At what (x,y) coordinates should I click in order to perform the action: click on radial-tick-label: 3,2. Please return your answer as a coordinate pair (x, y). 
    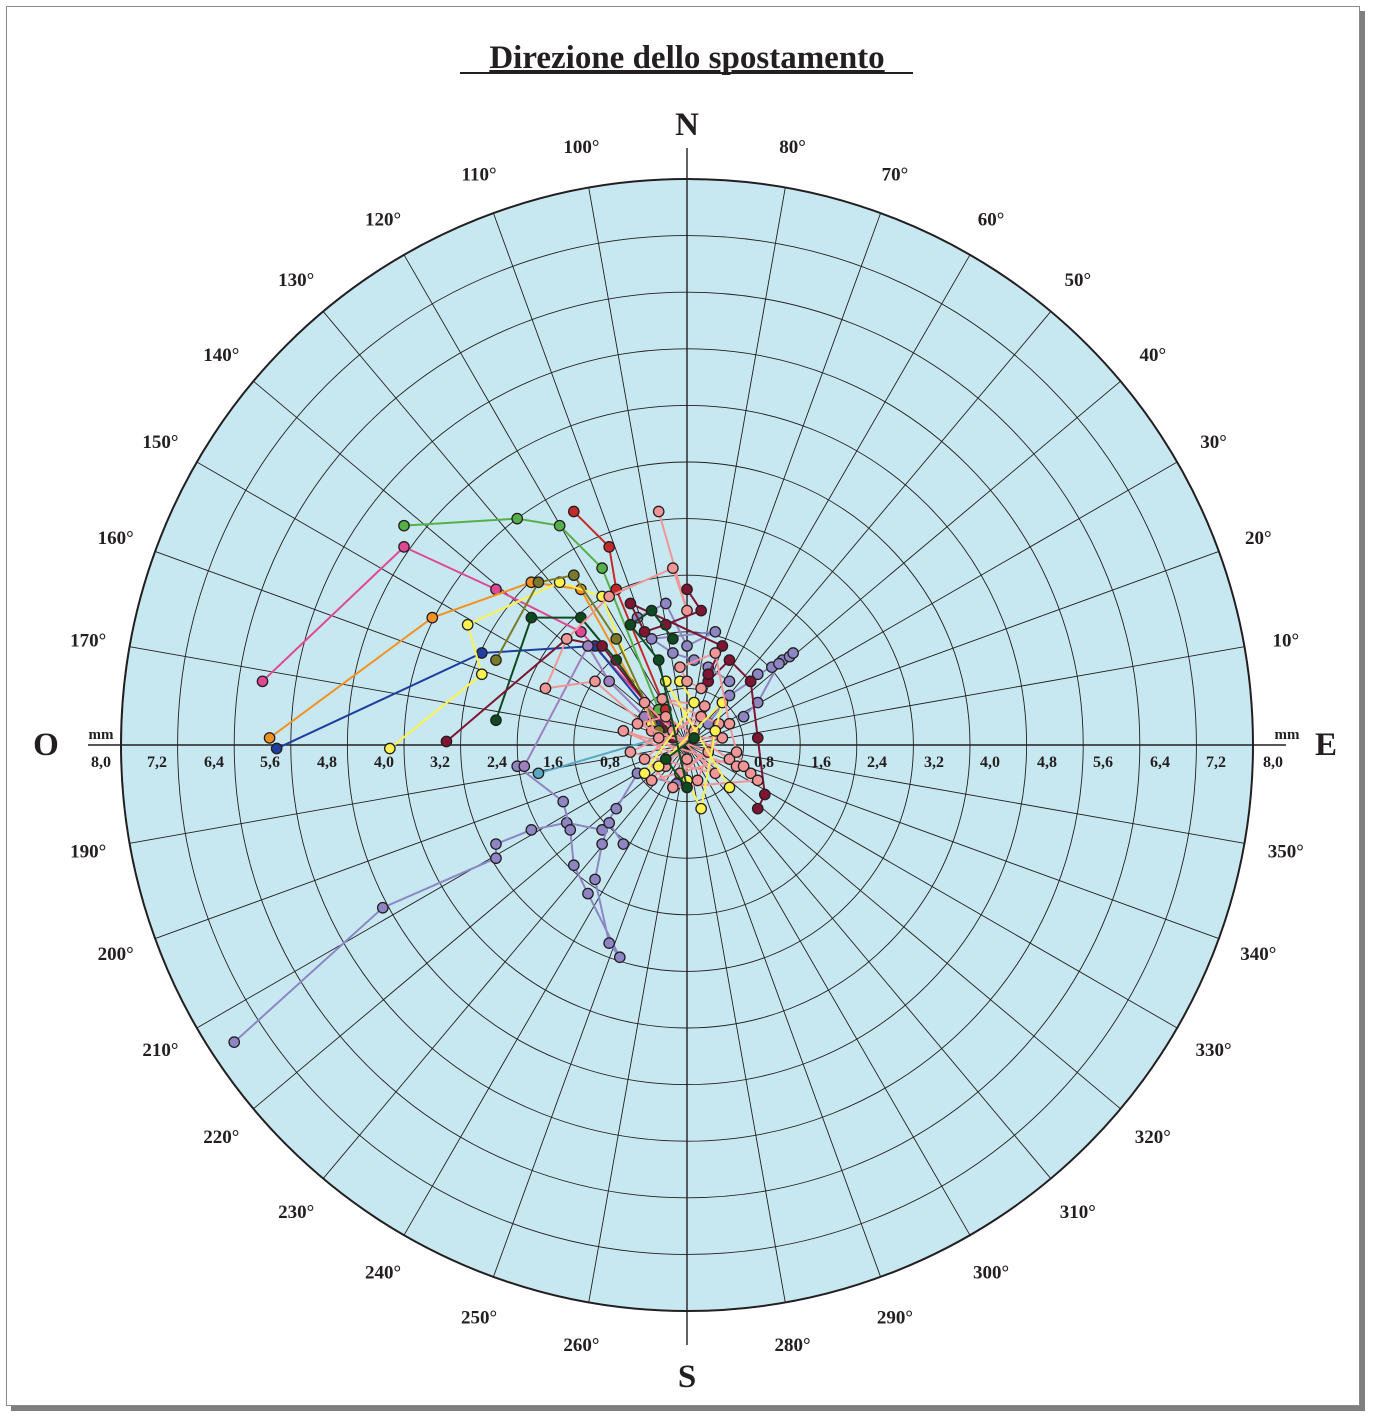
    Looking at the image, I should click on (440, 762).